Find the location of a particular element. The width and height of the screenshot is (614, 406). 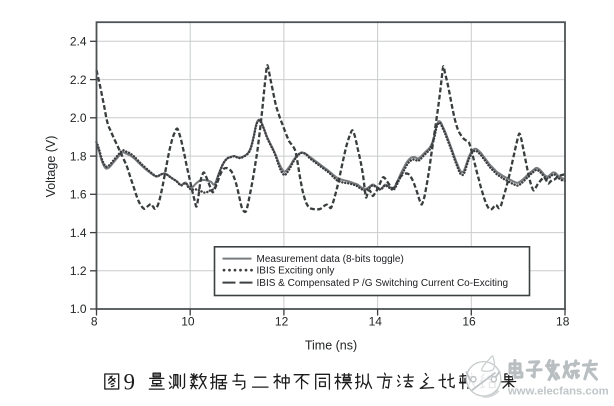

svg-text: 10 is located at coordinates (188, 322).